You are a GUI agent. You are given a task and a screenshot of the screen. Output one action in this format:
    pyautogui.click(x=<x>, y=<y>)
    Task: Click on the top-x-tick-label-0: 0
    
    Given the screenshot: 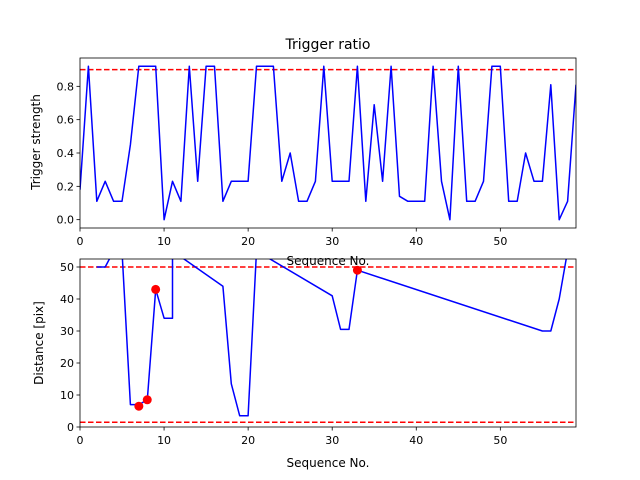 What is the action you would take?
    pyautogui.click(x=80, y=241)
    